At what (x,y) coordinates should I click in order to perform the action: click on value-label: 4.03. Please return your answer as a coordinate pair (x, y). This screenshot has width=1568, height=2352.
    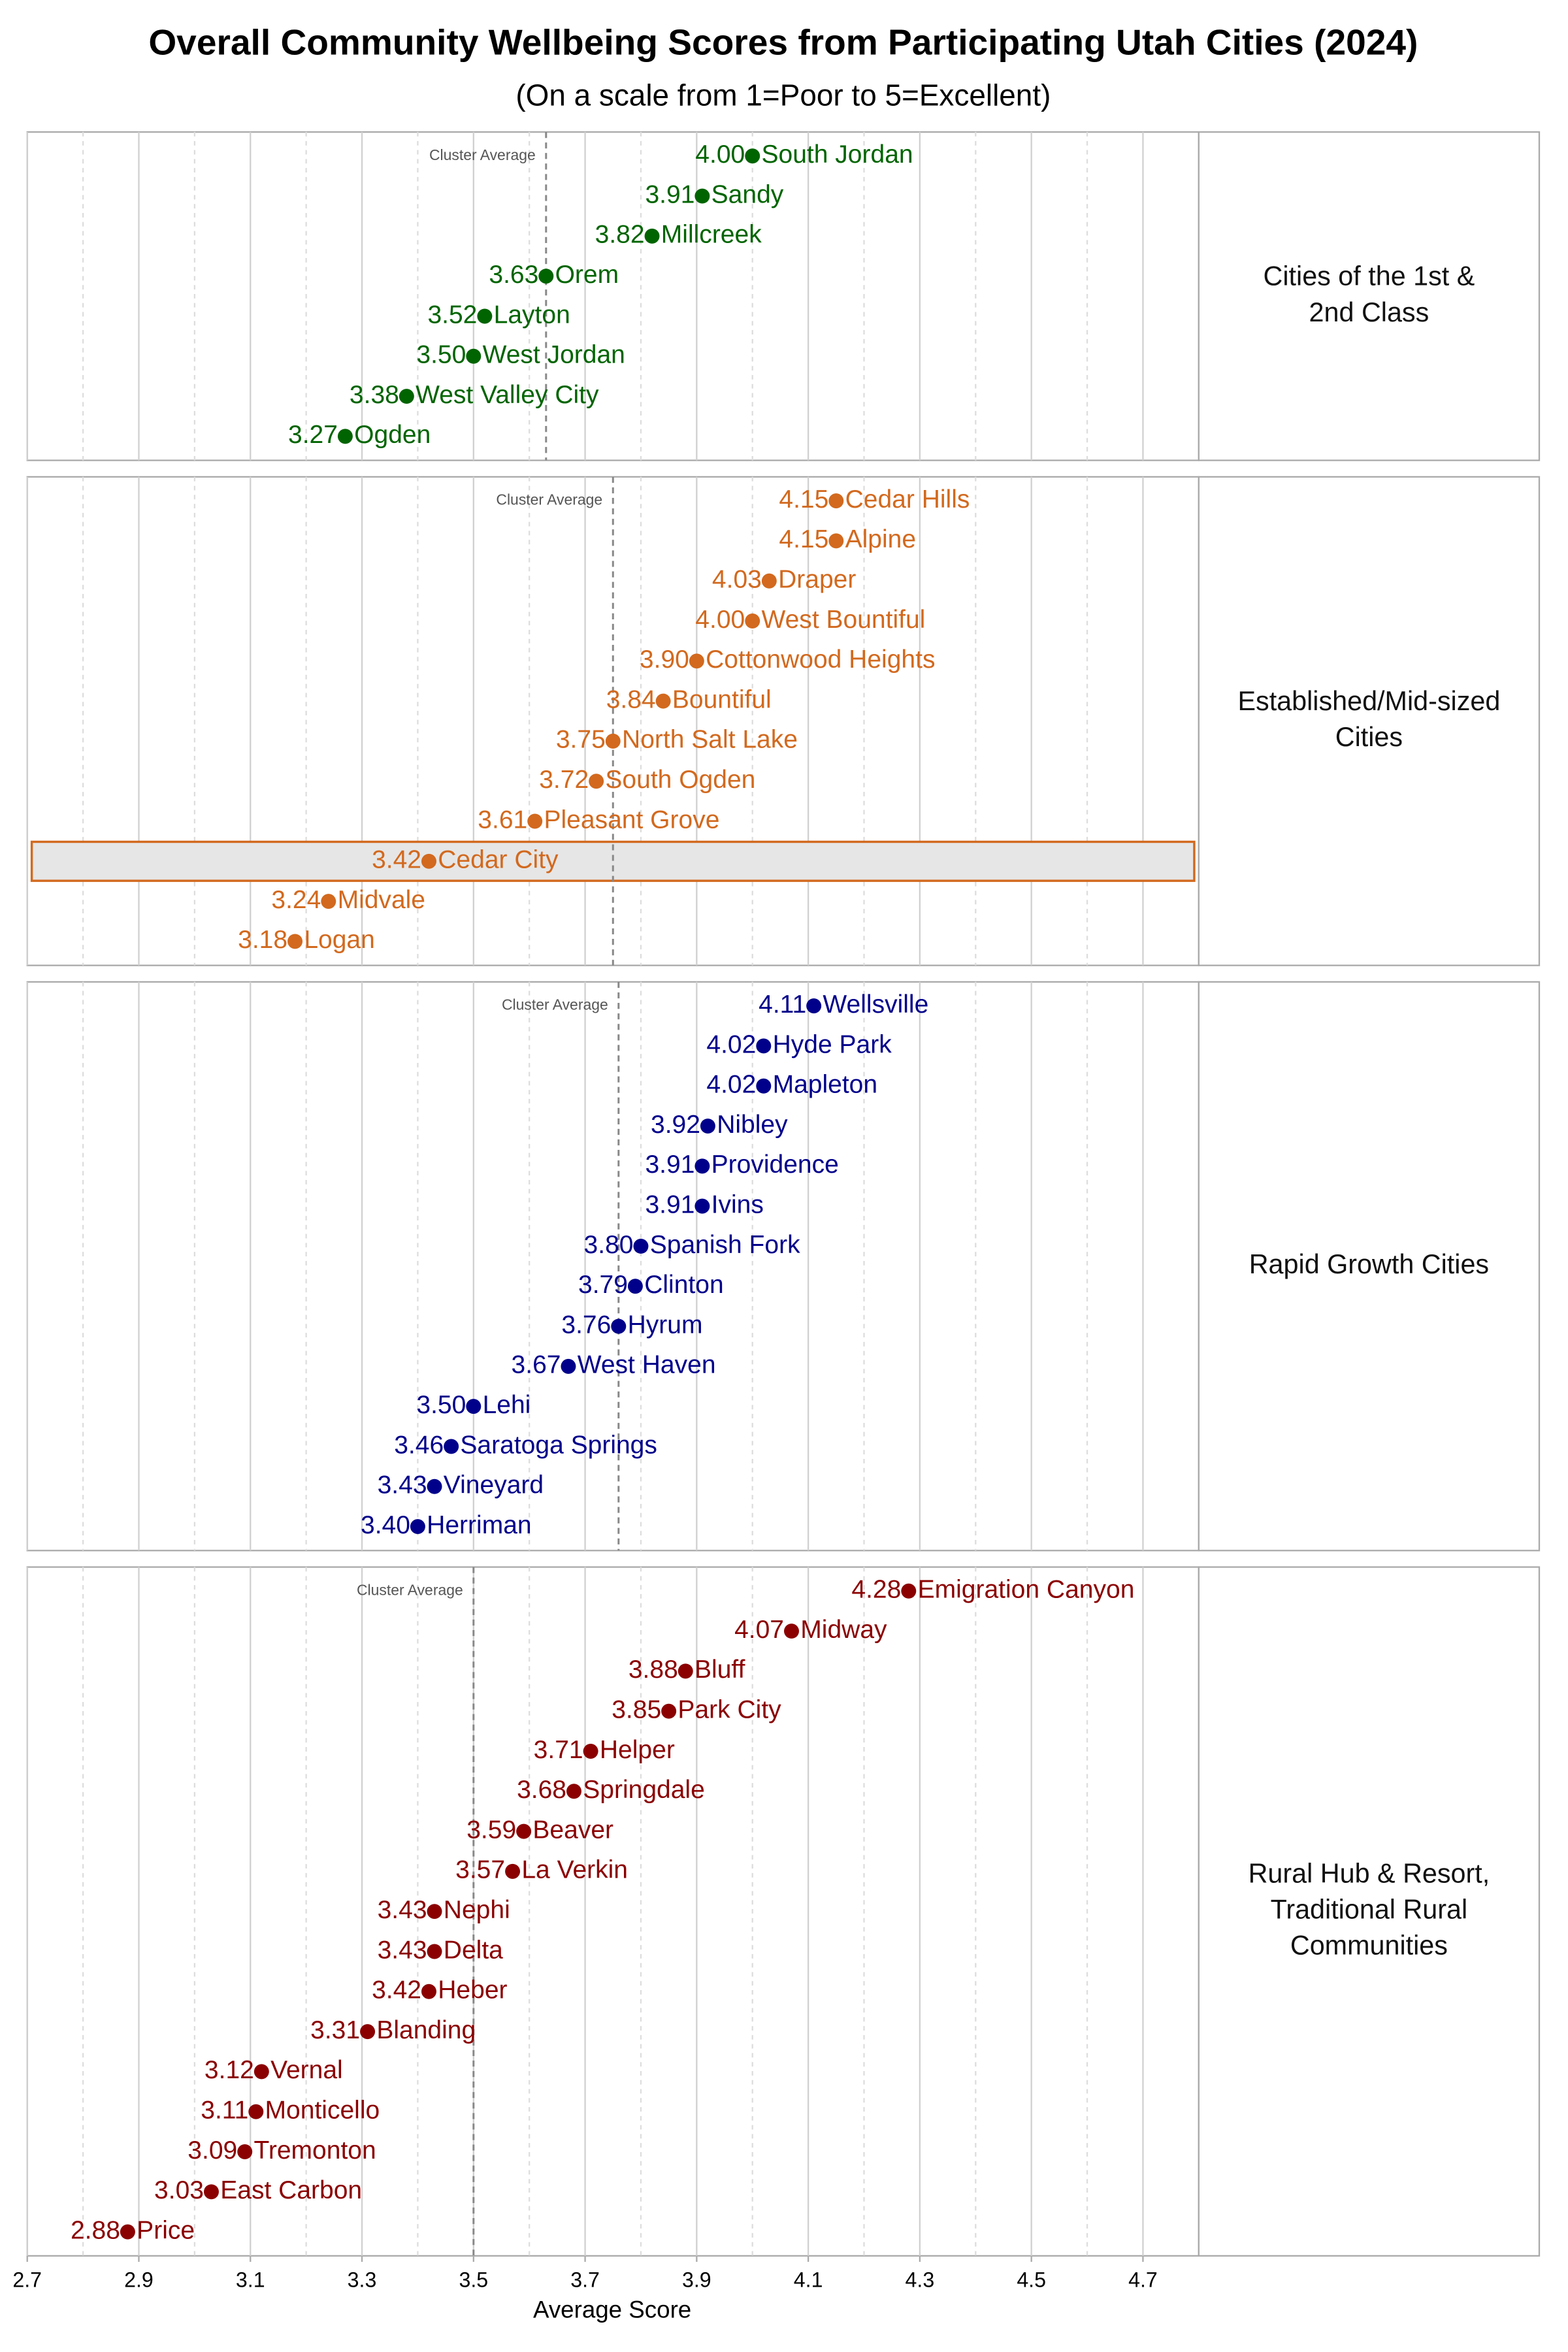
    Looking at the image, I should click on (737, 580).